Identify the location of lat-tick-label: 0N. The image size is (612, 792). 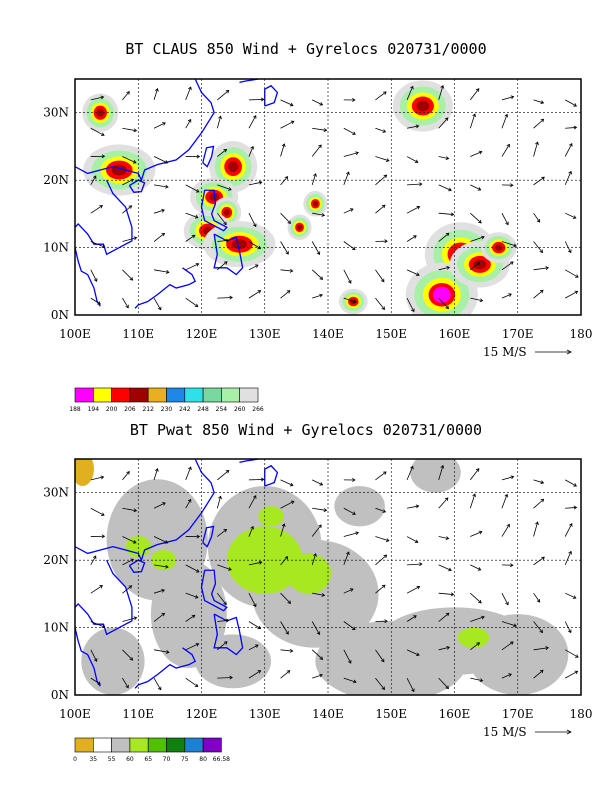
(60, 315).